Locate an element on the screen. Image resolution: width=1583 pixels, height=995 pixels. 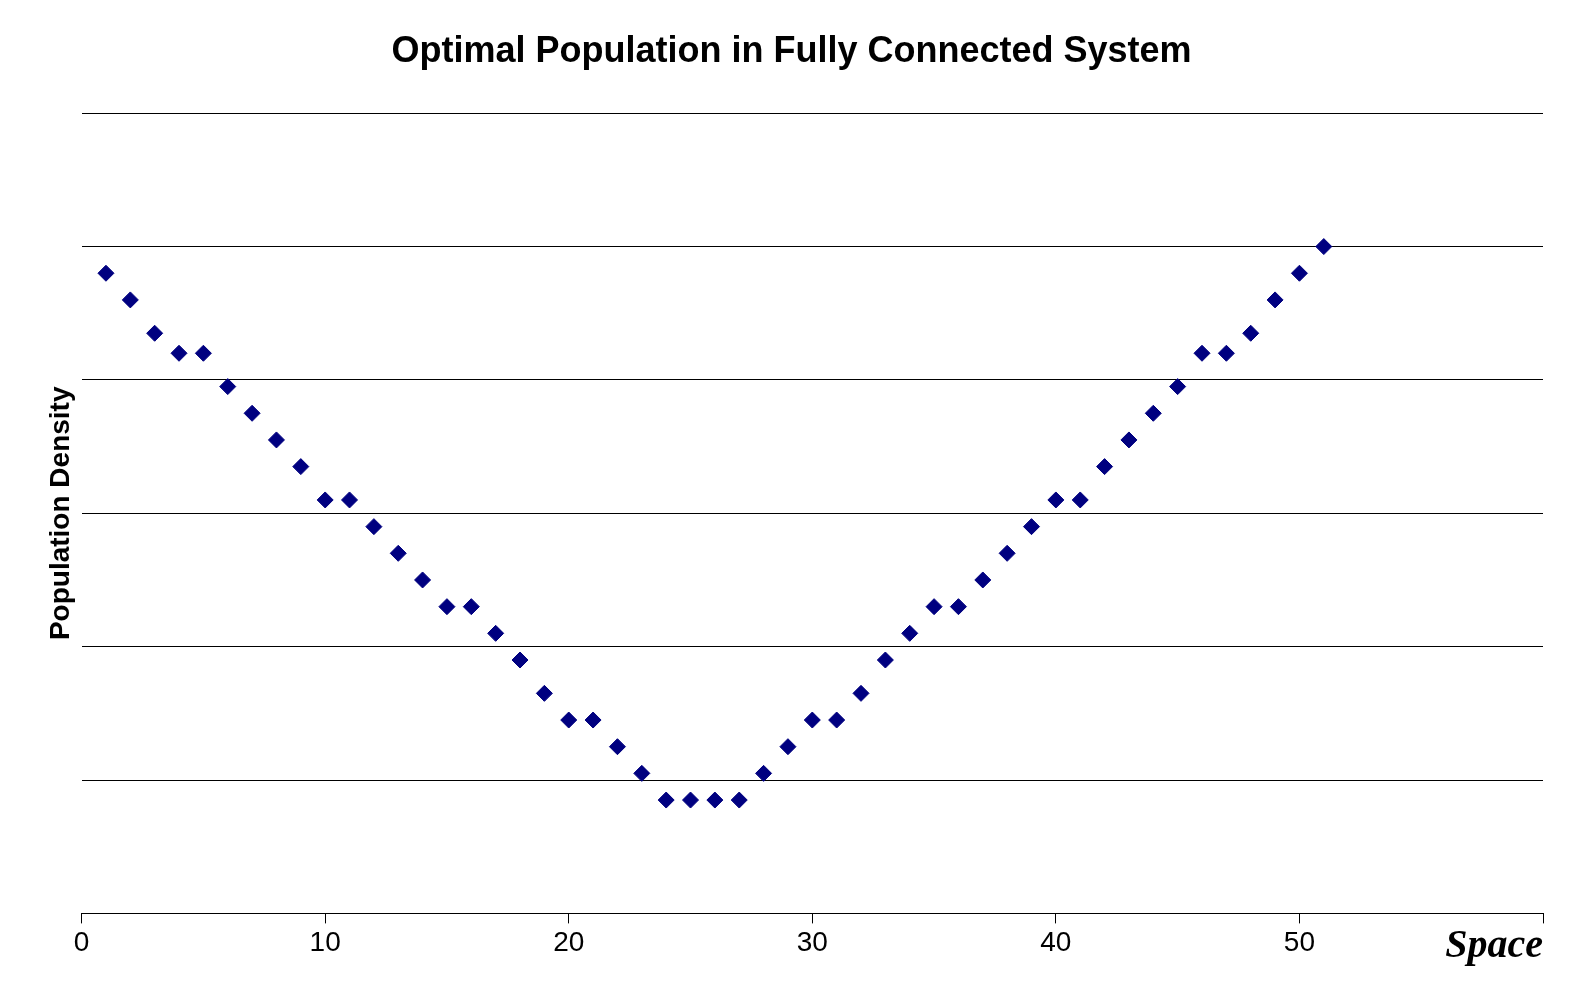
x-tick-label: 30 is located at coordinates (812, 941).